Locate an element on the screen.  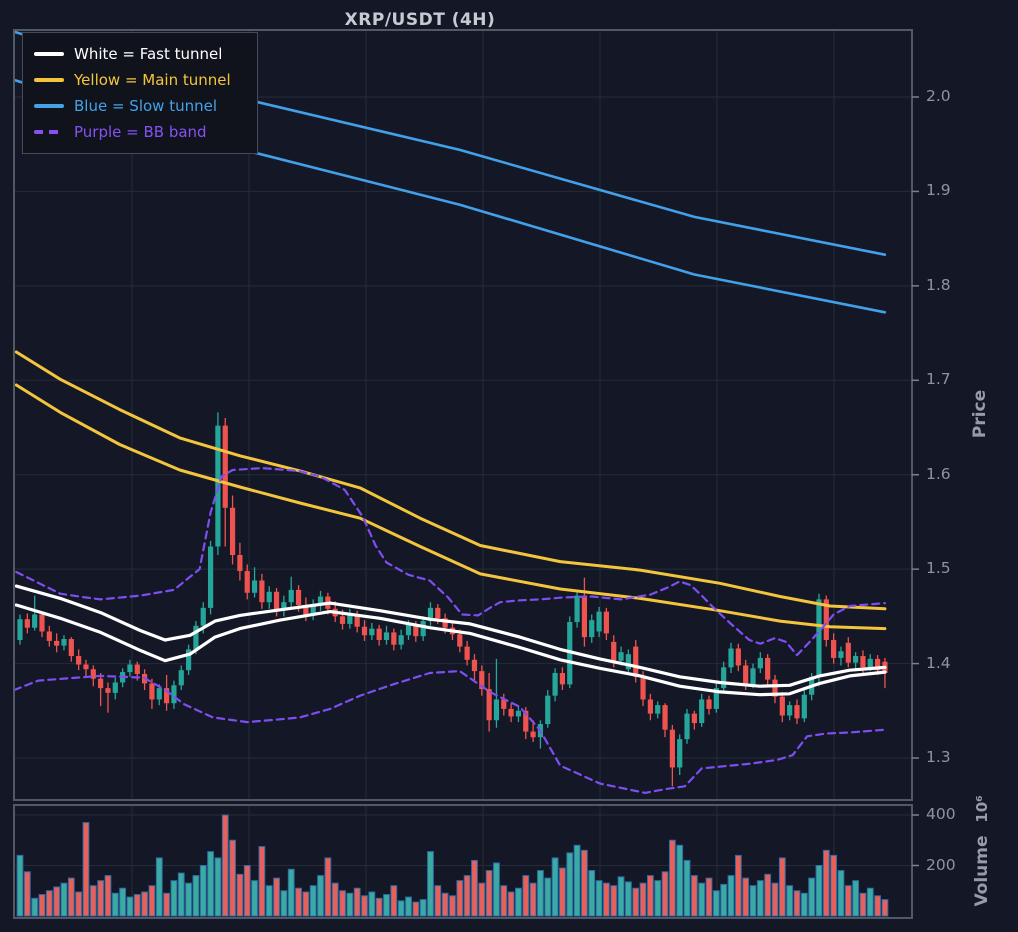
fast-tunnel-upper-line is located at coordinates (451, 636).